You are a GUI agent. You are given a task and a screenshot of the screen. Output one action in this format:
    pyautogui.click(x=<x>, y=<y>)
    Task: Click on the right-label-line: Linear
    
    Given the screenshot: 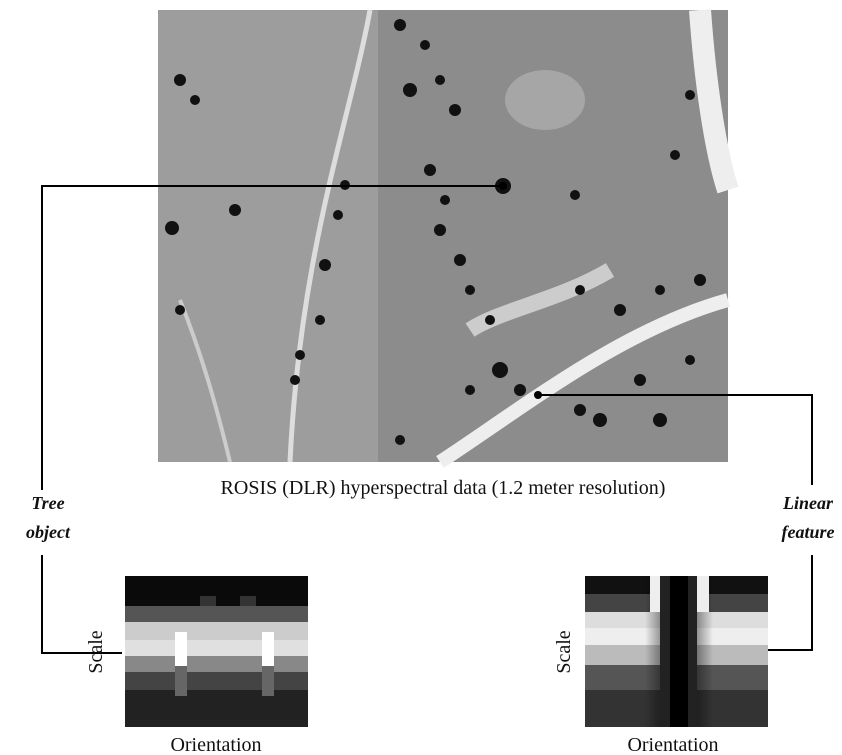 What is the action you would take?
    pyautogui.click(x=808, y=503)
    